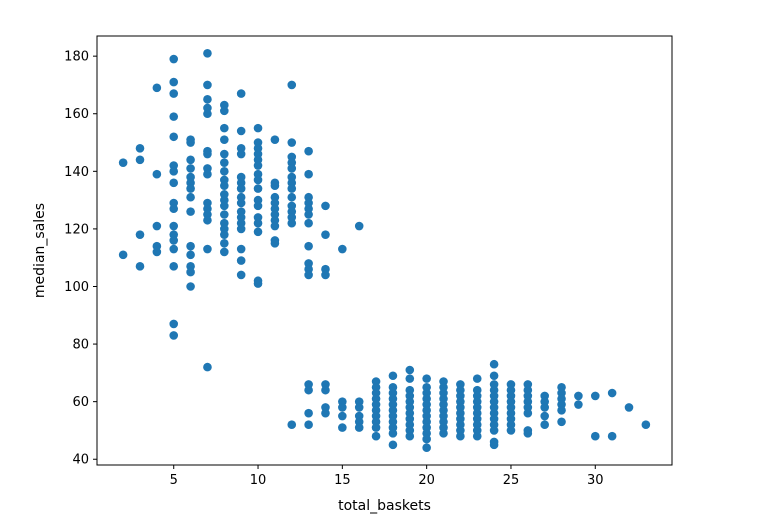  What do you see at coordinates (595, 480) in the screenshot?
I see `x-tick-label: 30` at bounding box center [595, 480].